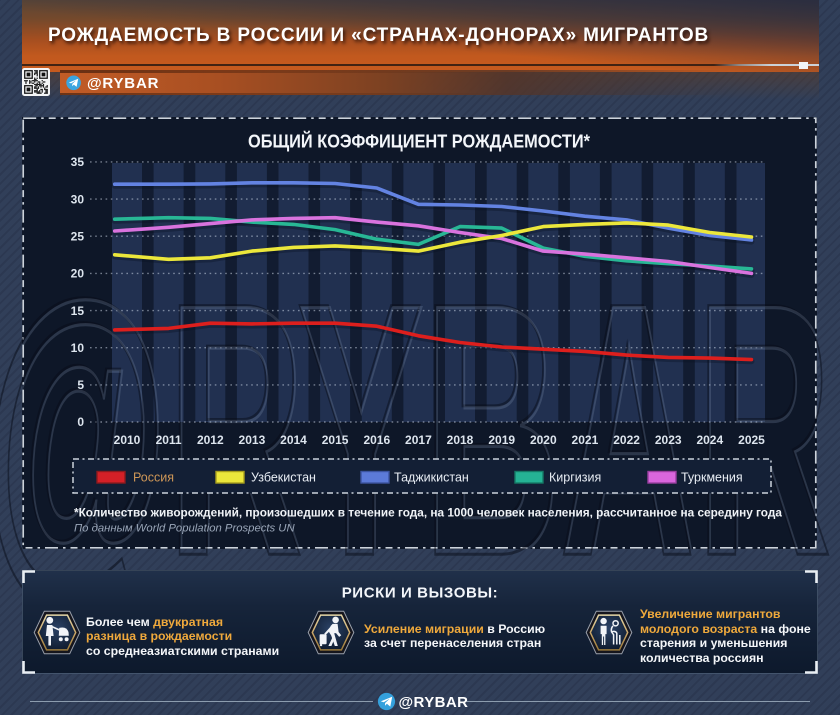 The width and height of the screenshot is (840, 715). I want to click on svg-text: 2021, so click(585, 440).